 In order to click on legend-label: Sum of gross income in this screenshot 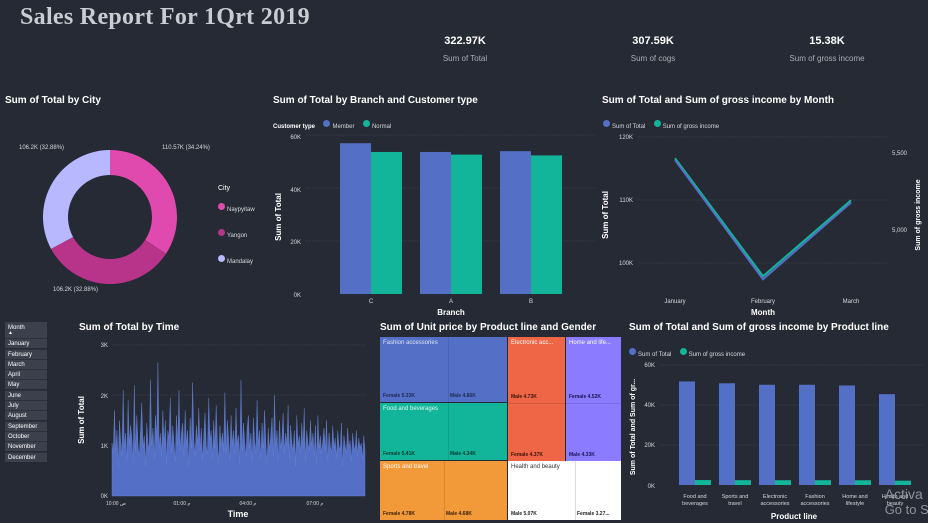, I will do `click(717, 355)`.